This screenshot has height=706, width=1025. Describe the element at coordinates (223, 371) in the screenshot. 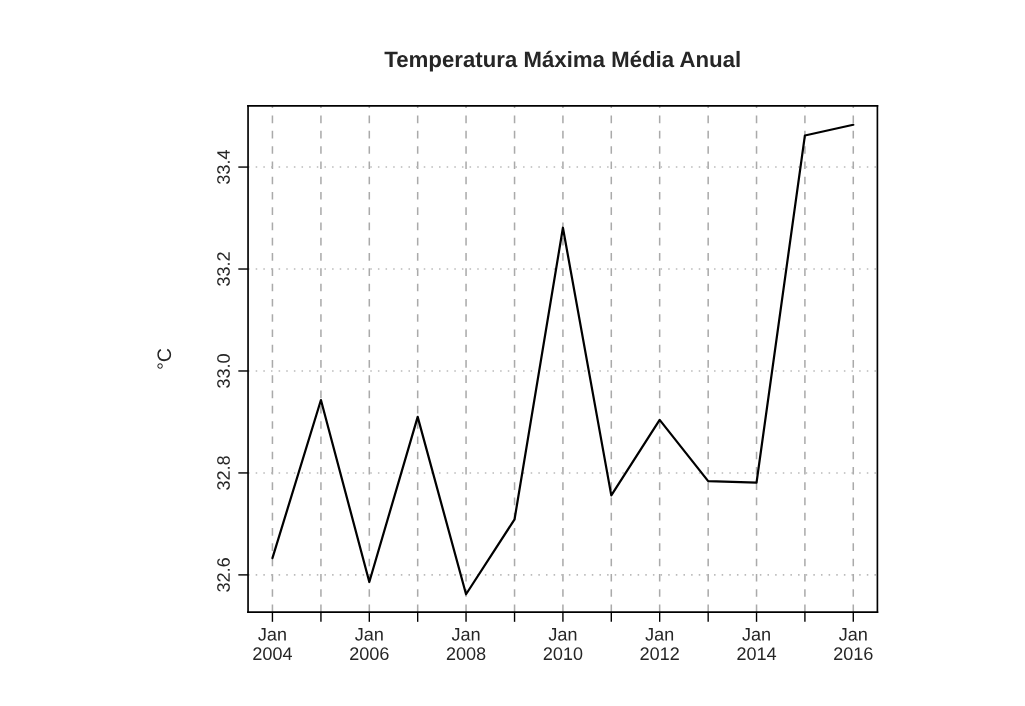

I see `y-tick-label: 33.0` at that location.